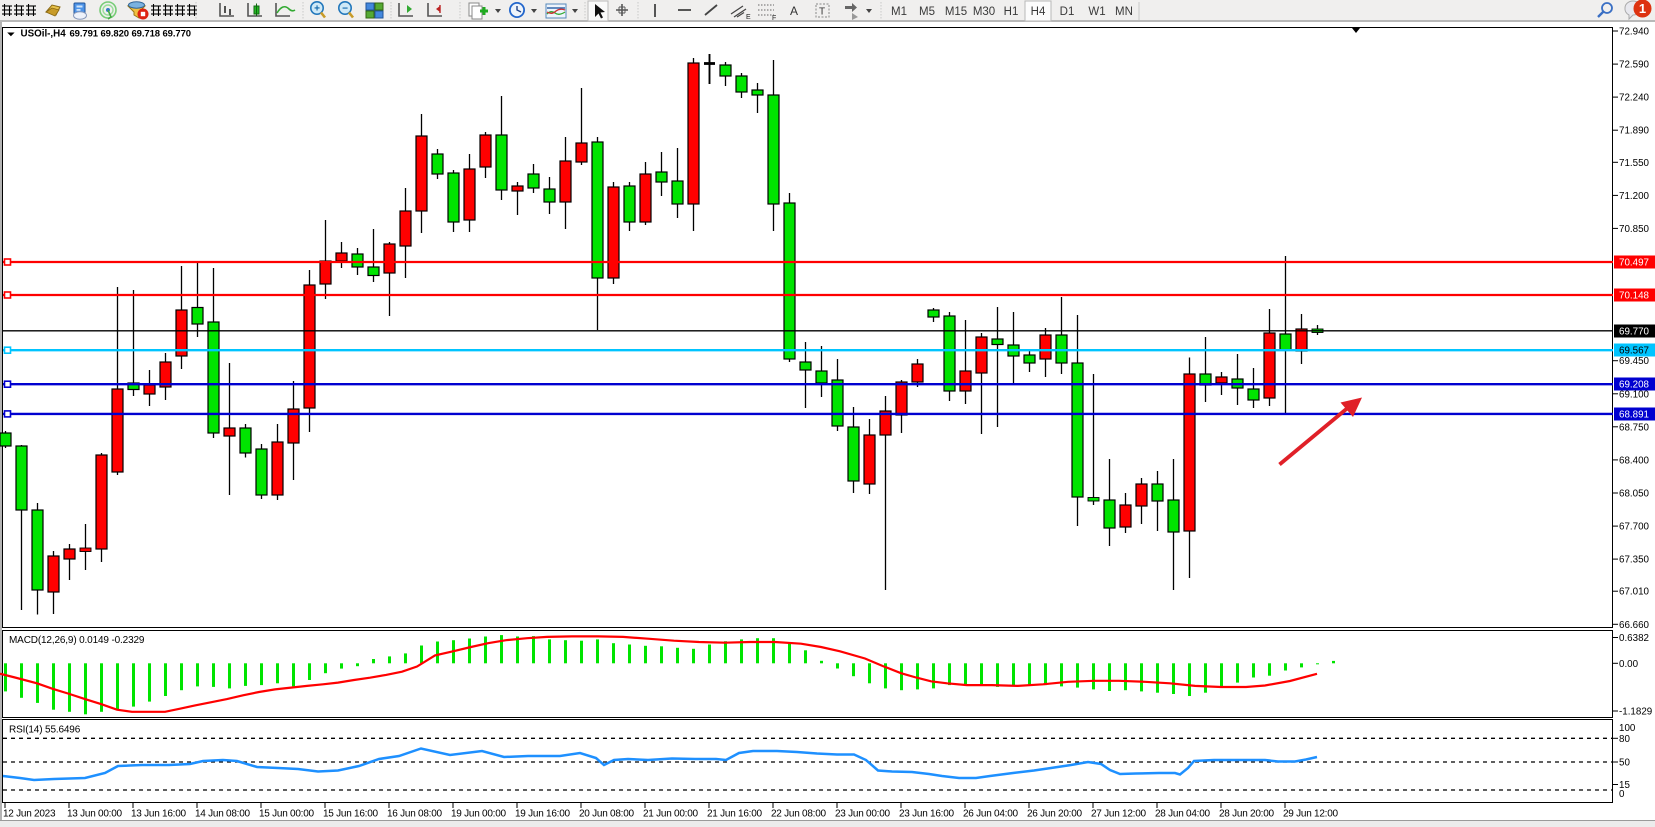 This screenshot has height=827, width=1655. Describe the element at coordinates (863, 814) in the screenshot. I see `svg-text: 23 Jun 00:00` at that location.